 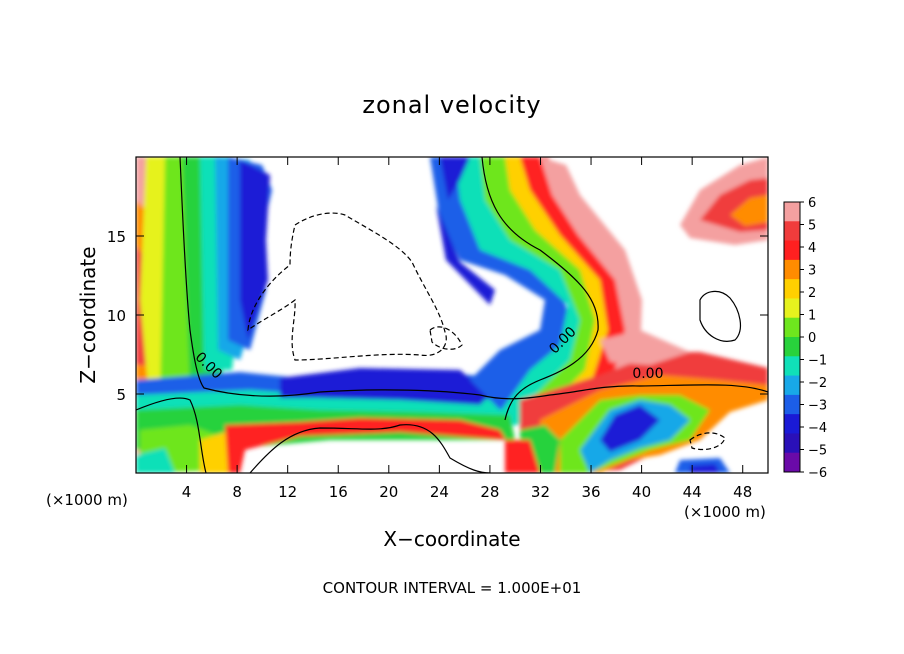 I want to click on x-tick-label: 44, so click(x=692, y=492).